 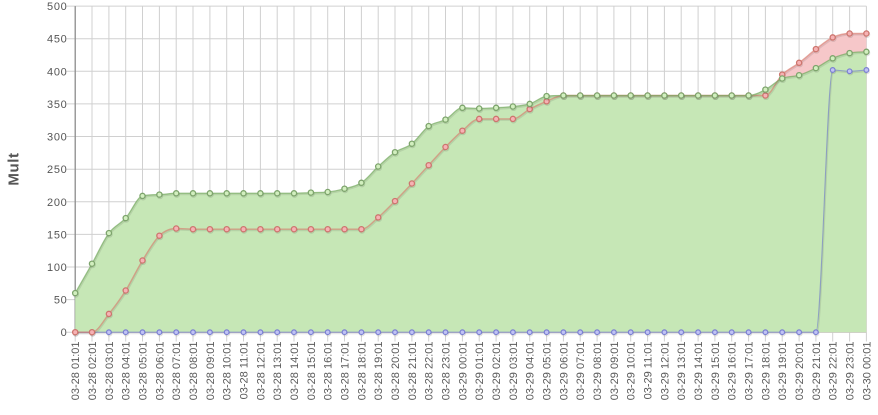 What do you see at coordinates (783, 371) in the screenshot?
I see `svg-text: 03-29 19:01` at bounding box center [783, 371].